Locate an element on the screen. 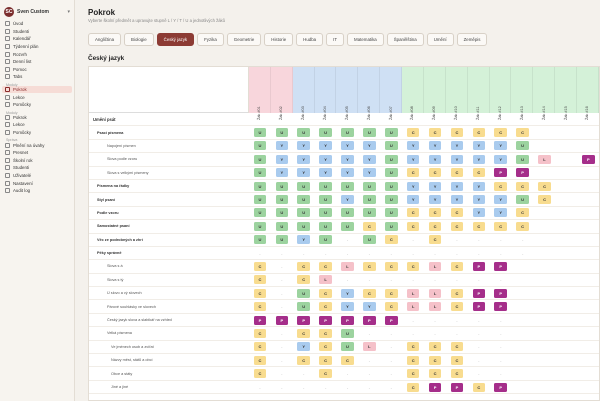 The width and height of the screenshot is (600, 401). student-column-header: Žák #14 is located at coordinates (544, 93).